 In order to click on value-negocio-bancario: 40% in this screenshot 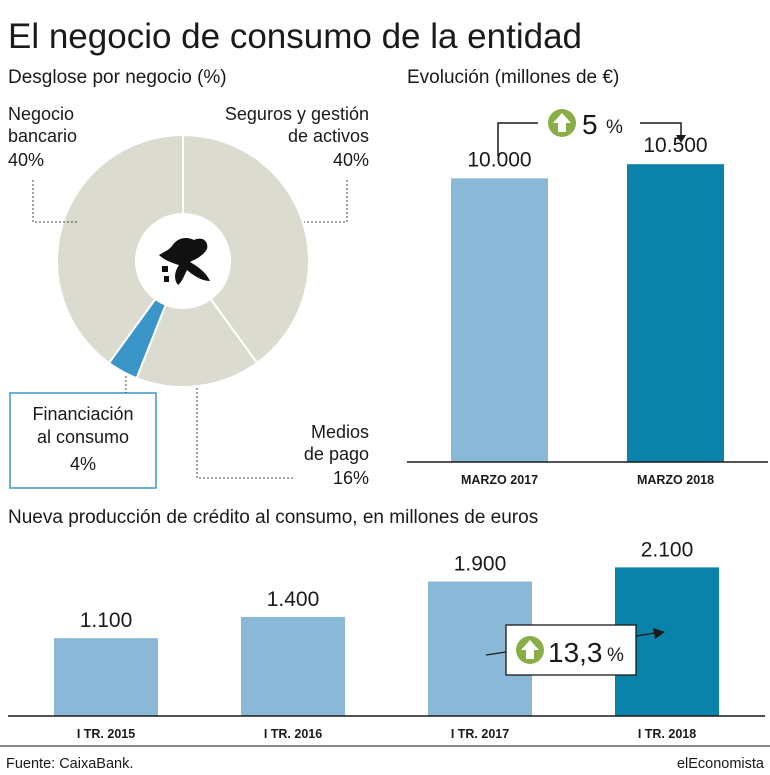, I will do `click(26, 160)`.